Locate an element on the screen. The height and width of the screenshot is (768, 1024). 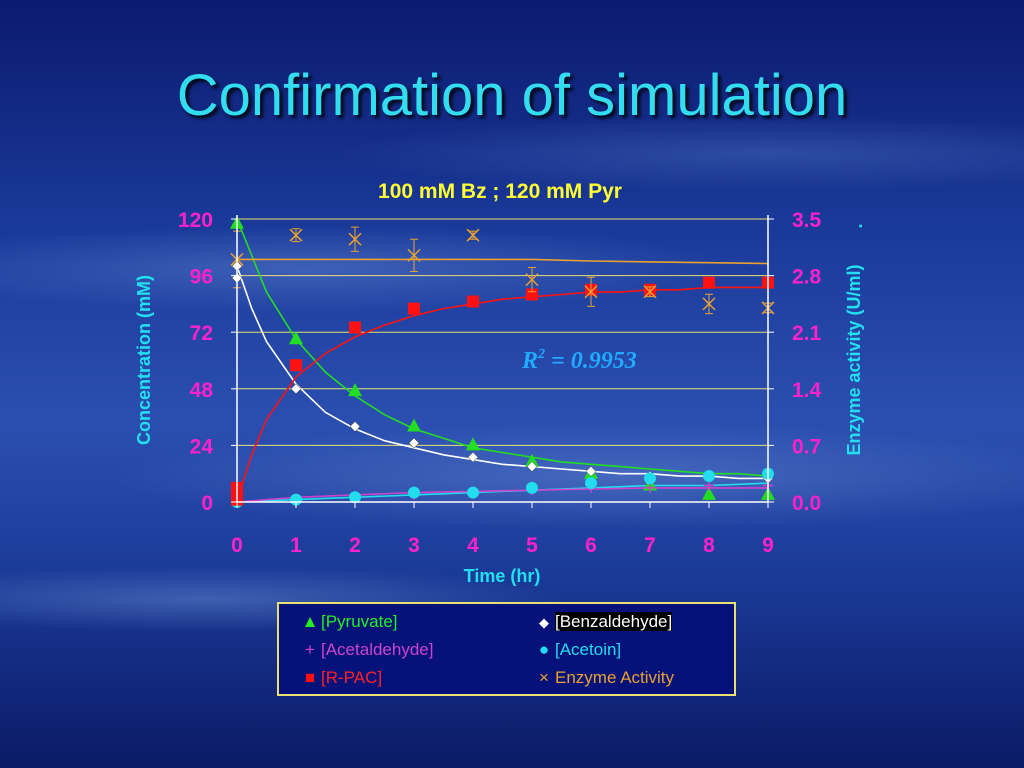
legend-label: [R-PAC] is located at coordinates (352, 677).